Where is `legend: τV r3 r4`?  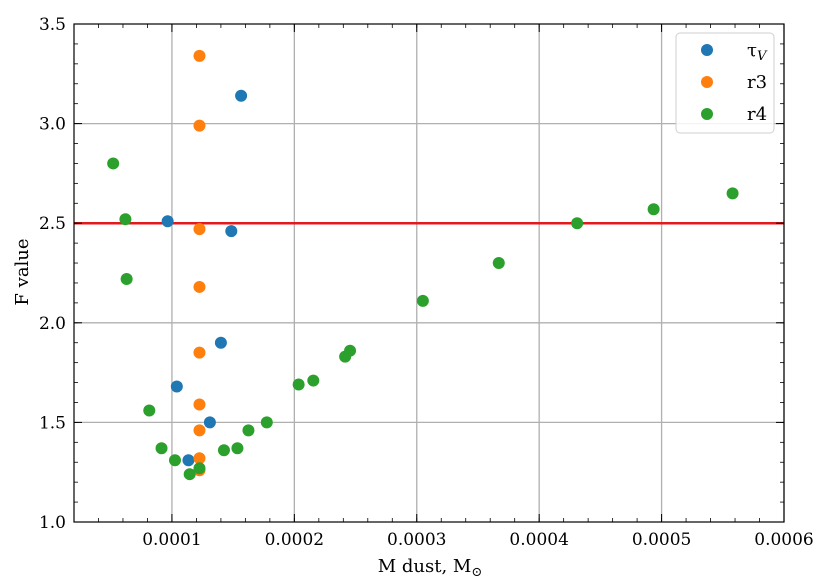 legend: τV r3 r4 is located at coordinates (725, 83).